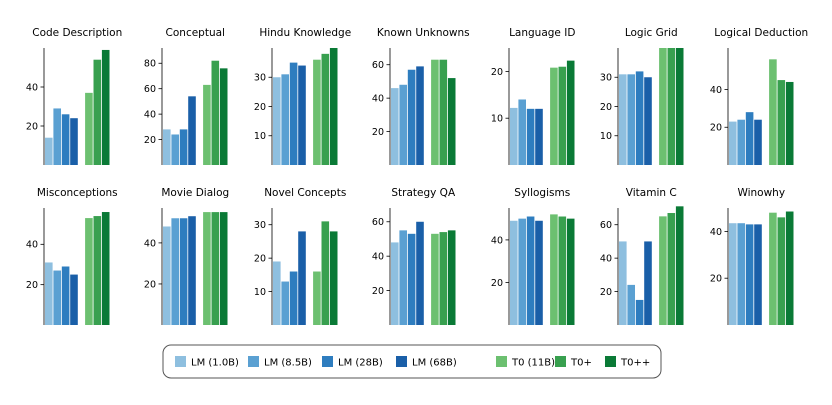  What do you see at coordinates (77, 193) in the screenshot?
I see `panel-title: Misconceptions` at bounding box center [77, 193].